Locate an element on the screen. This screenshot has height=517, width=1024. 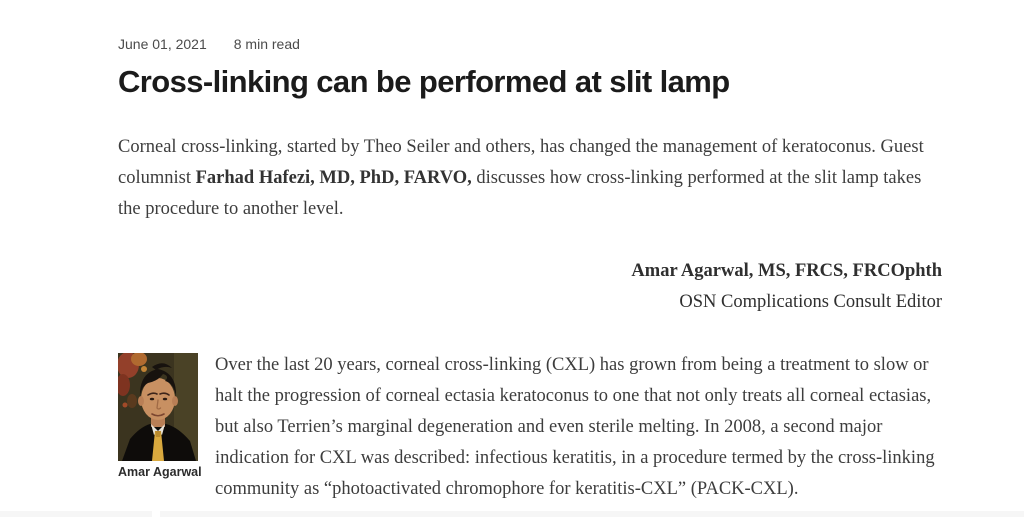
byline-role: OSN Complications Consult Editor is located at coordinates (810, 302).